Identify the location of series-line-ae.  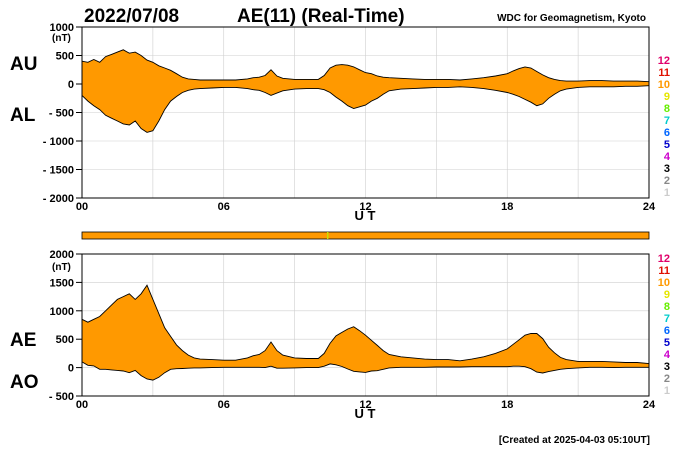
(365, 324).